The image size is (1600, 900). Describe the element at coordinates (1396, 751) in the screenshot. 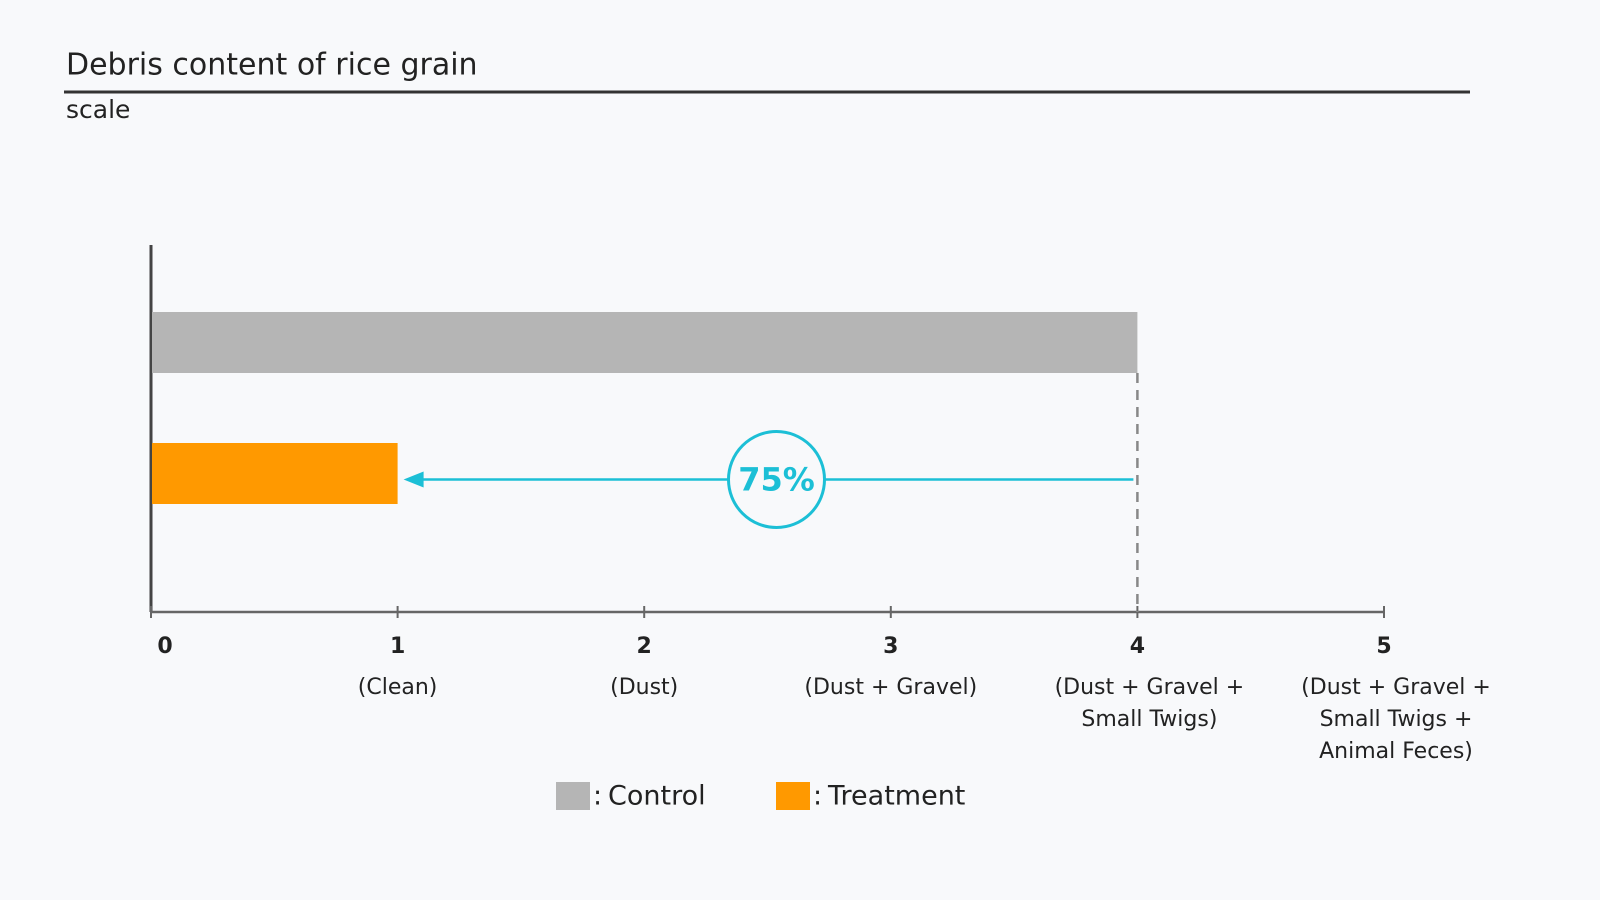

I see `x-tick-description: Animal Feces)` at that location.